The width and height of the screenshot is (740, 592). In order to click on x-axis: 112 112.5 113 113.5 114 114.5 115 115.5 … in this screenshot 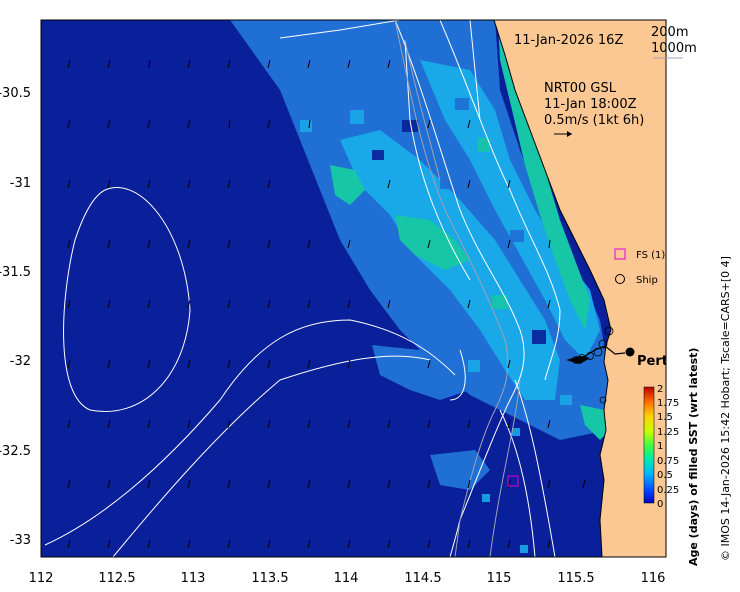, I will do `click(347, 578)`.